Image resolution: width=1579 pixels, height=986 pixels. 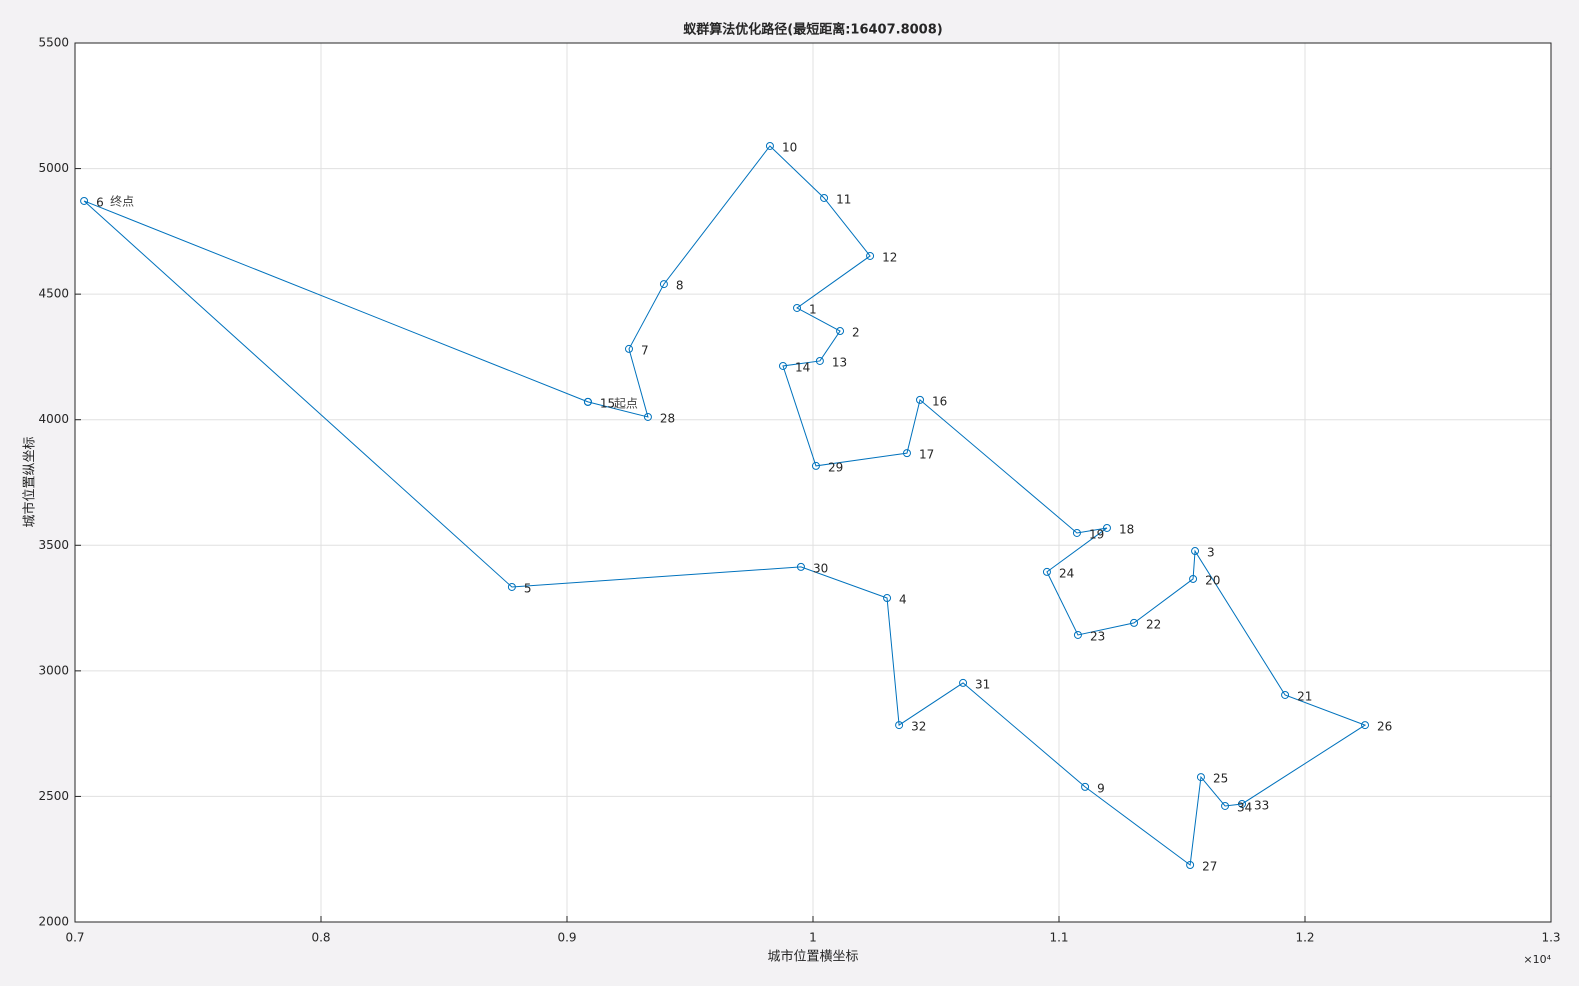 I want to click on city-label: 34, so click(x=1244, y=807).